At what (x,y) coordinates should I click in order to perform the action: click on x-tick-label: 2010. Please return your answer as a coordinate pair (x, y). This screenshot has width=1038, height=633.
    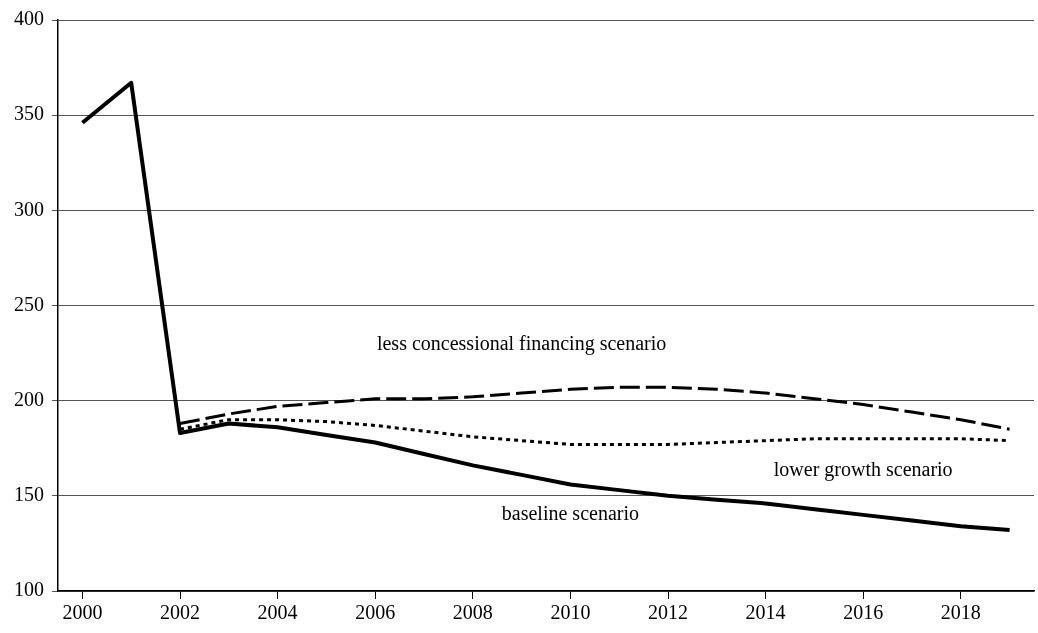
    Looking at the image, I should click on (570, 612).